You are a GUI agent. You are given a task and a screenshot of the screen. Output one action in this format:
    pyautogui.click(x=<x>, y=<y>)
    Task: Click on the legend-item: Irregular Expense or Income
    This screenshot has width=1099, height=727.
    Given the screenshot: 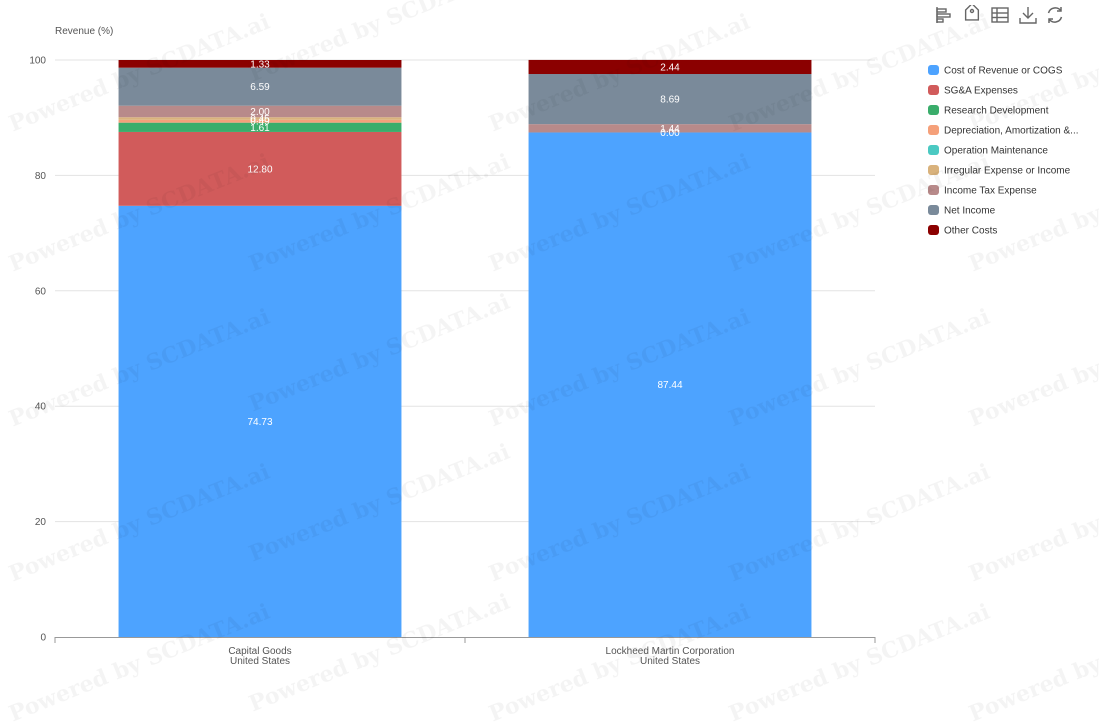 What is the action you would take?
    pyautogui.click(x=999, y=171)
    